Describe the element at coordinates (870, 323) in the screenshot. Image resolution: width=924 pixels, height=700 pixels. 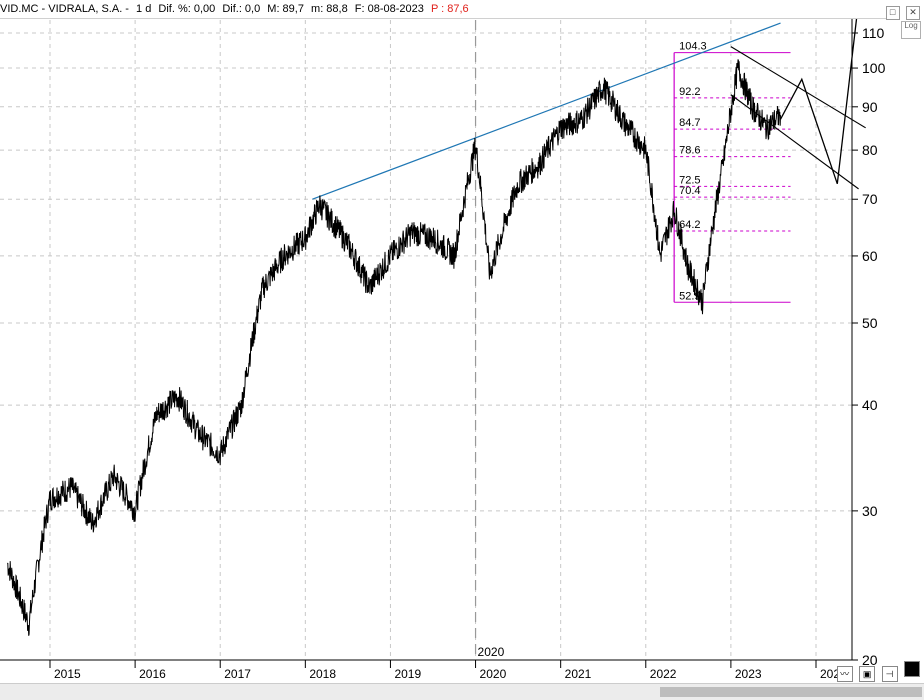
I see `y-tick-label: 50` at that location.